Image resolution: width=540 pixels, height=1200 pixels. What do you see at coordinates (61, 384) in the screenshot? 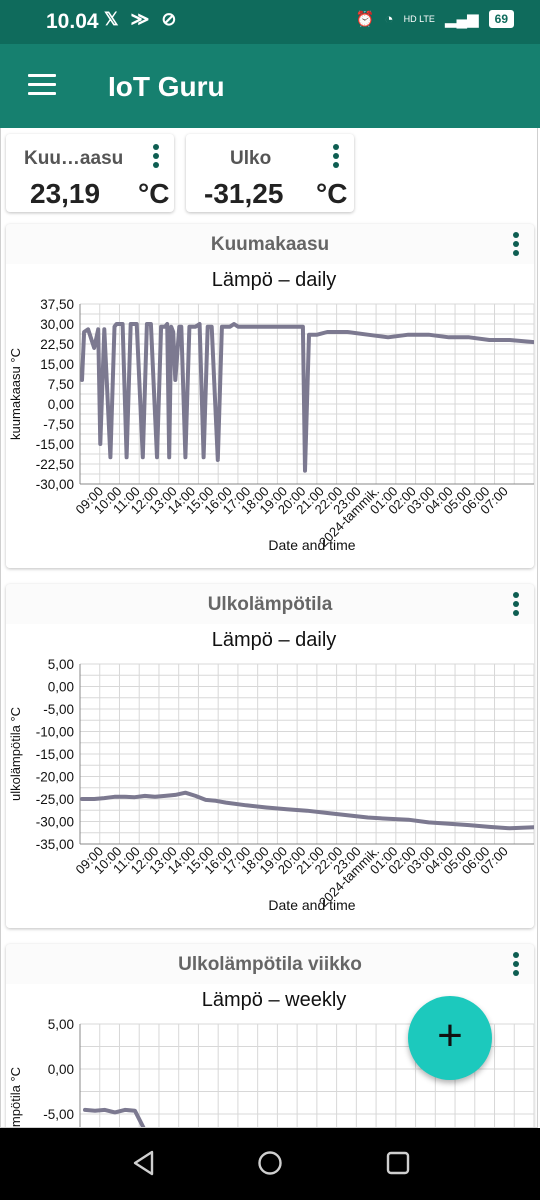
I see `y-tick-label: 7,50` at bounding box center [61, 384].